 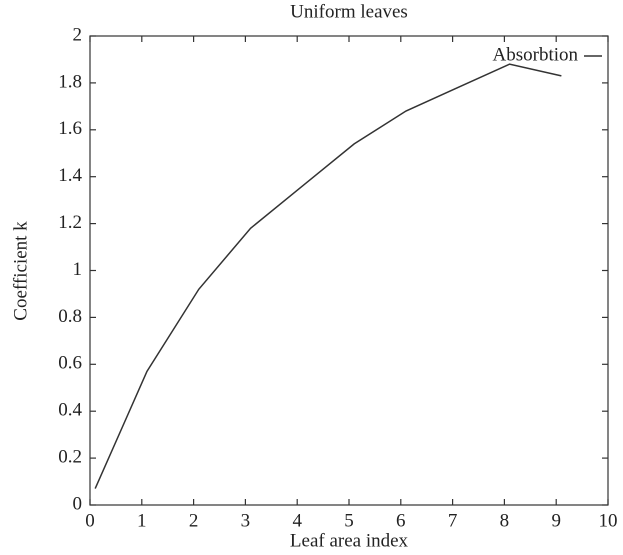 I want to click on x-tick-label: 8, so click(x=505, y=520).